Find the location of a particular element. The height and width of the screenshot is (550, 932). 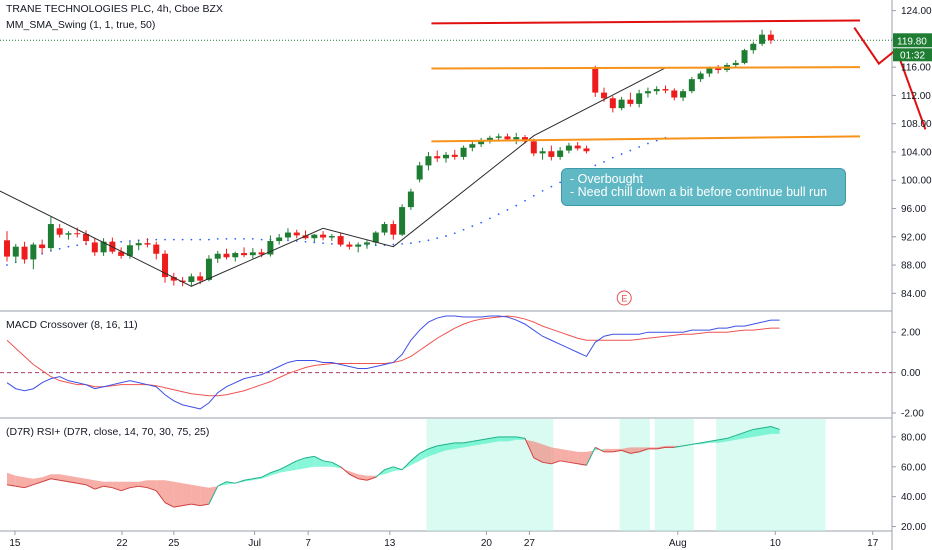

rsi-overbought-zone is located at coordinates (634, 475).